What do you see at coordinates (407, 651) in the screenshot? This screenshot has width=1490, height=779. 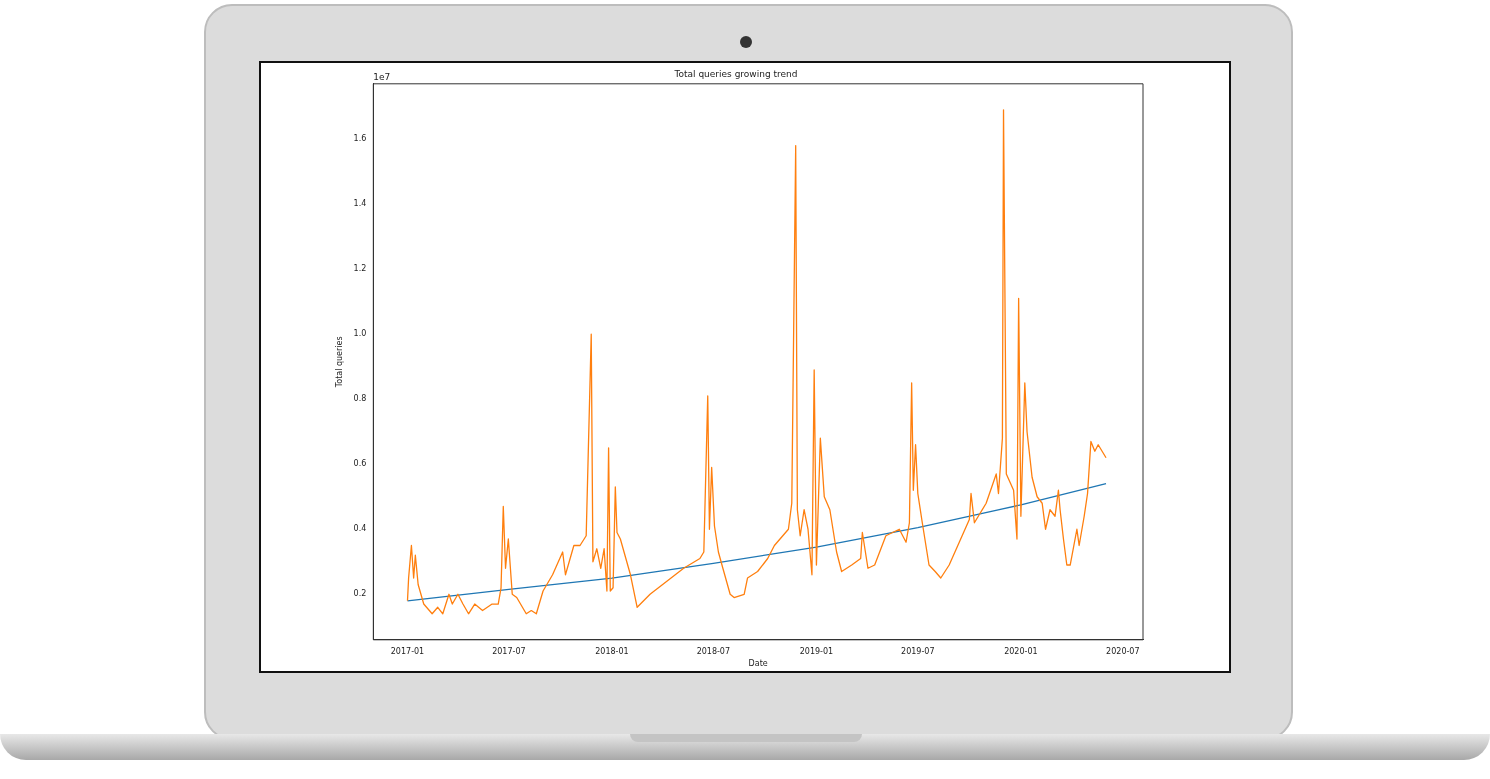 I see `x-tick-label: 2017-01` at bounding box center [407, 651].